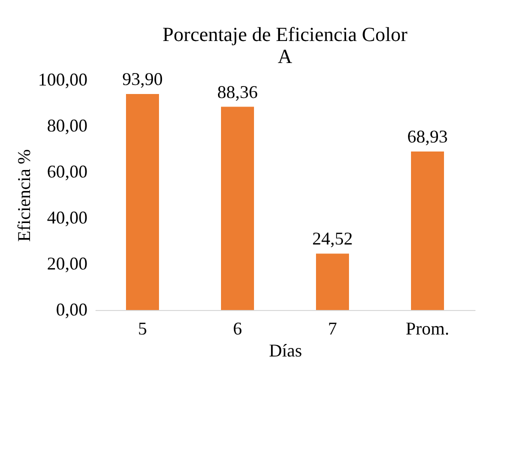 Image resolution: width=515 pixels, height=456 pixels. Describe the element at coordinates (72, 310) in the screenshot. I see `y-tick-label: 0,00` at that location.